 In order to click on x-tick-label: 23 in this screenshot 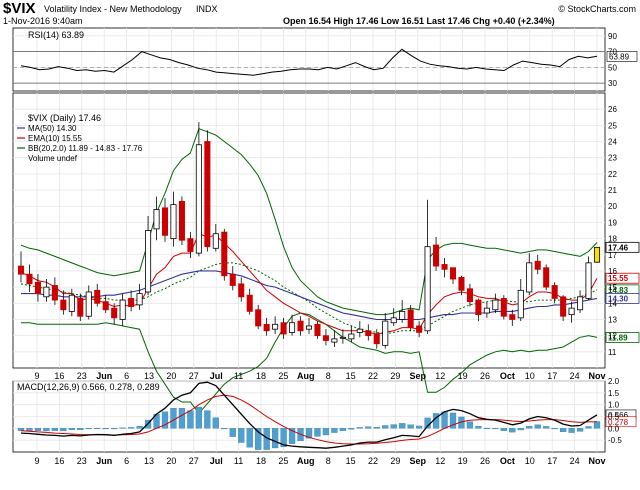, I will do `click(82, 461)`.